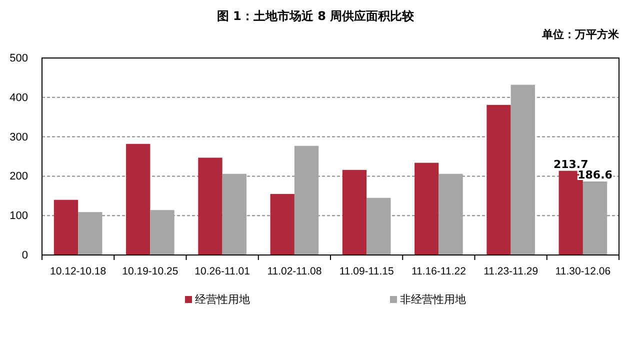  Describe the element at coordinates (438, 271) in the screenshot. I see `x-tick-label: 11.16-11.22` at that location.